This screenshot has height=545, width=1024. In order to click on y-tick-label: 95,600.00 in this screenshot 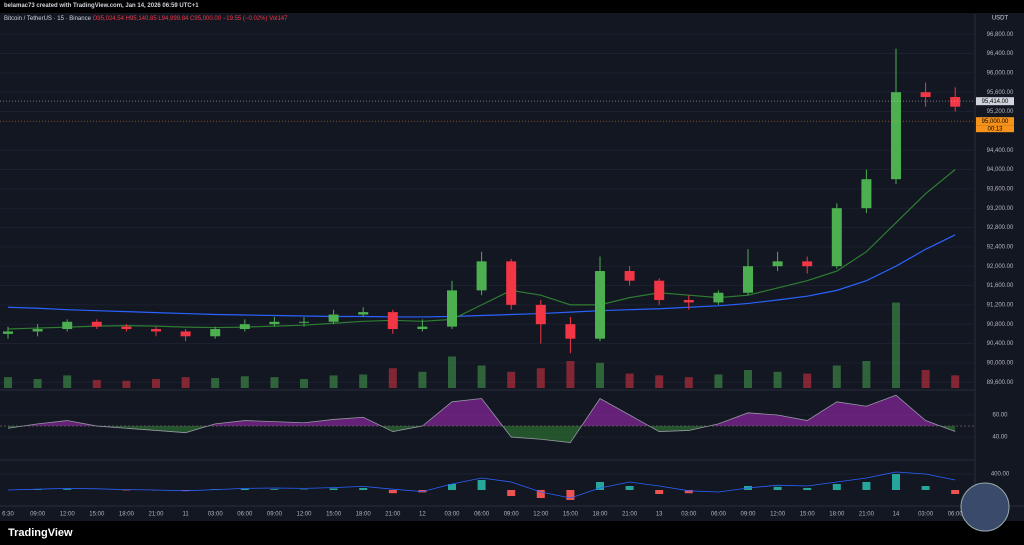, I will do `click(1000, 93)`.